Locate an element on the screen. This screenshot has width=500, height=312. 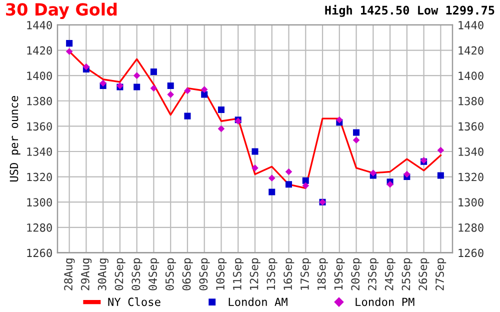
y2-tick-label: 1360 is located at coordinates (471, 126).